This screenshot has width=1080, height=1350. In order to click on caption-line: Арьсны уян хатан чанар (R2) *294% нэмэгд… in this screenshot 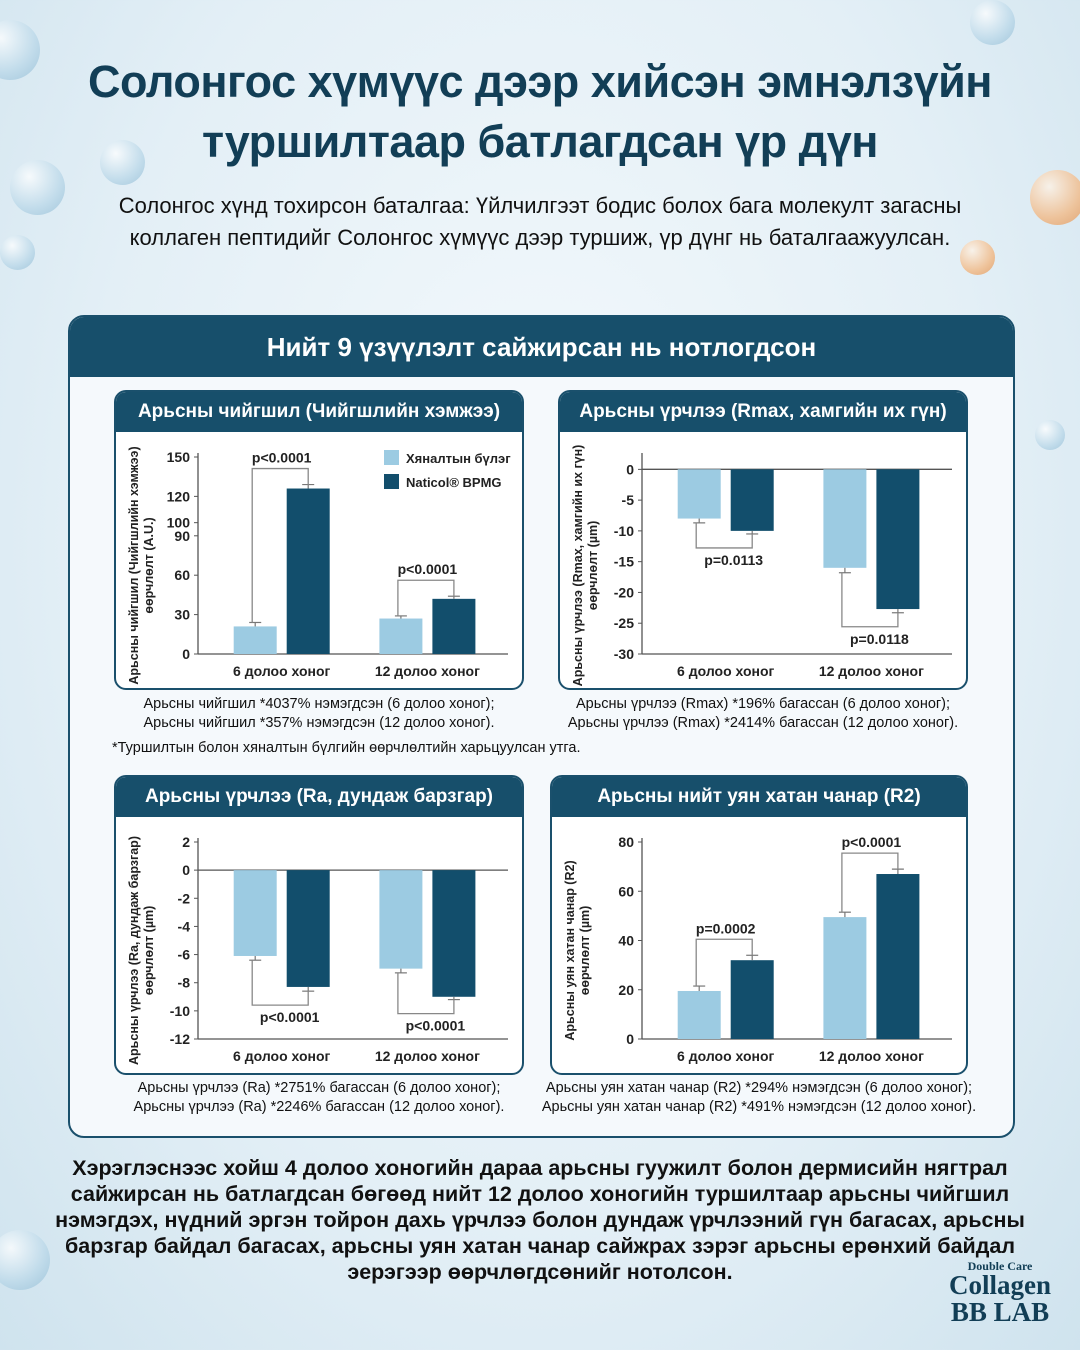, I will do `click(759, 1088)`.